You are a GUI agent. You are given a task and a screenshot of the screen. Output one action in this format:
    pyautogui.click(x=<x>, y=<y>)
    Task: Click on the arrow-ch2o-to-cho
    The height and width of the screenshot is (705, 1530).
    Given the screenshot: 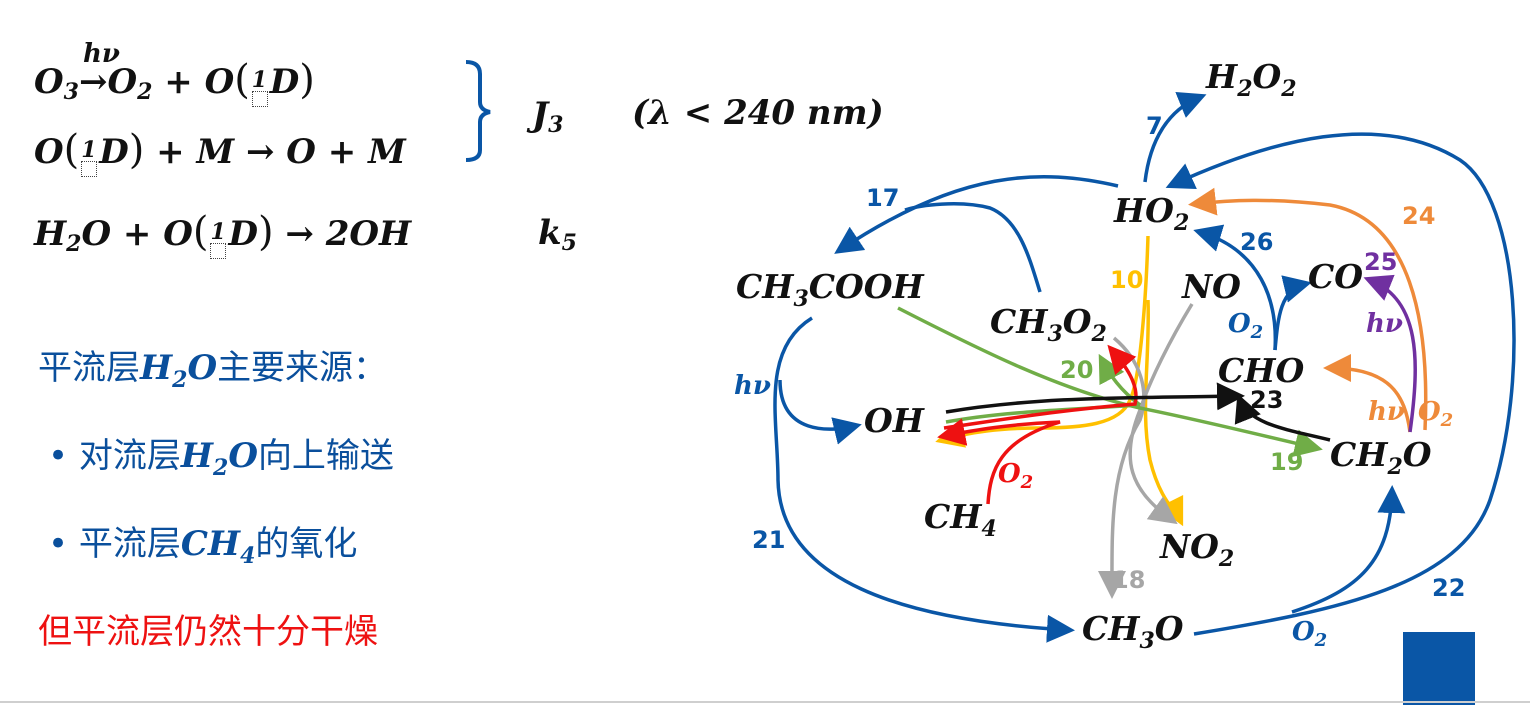 What is the action you would take?
    pyautogui.click(x=1367, y=393)
    